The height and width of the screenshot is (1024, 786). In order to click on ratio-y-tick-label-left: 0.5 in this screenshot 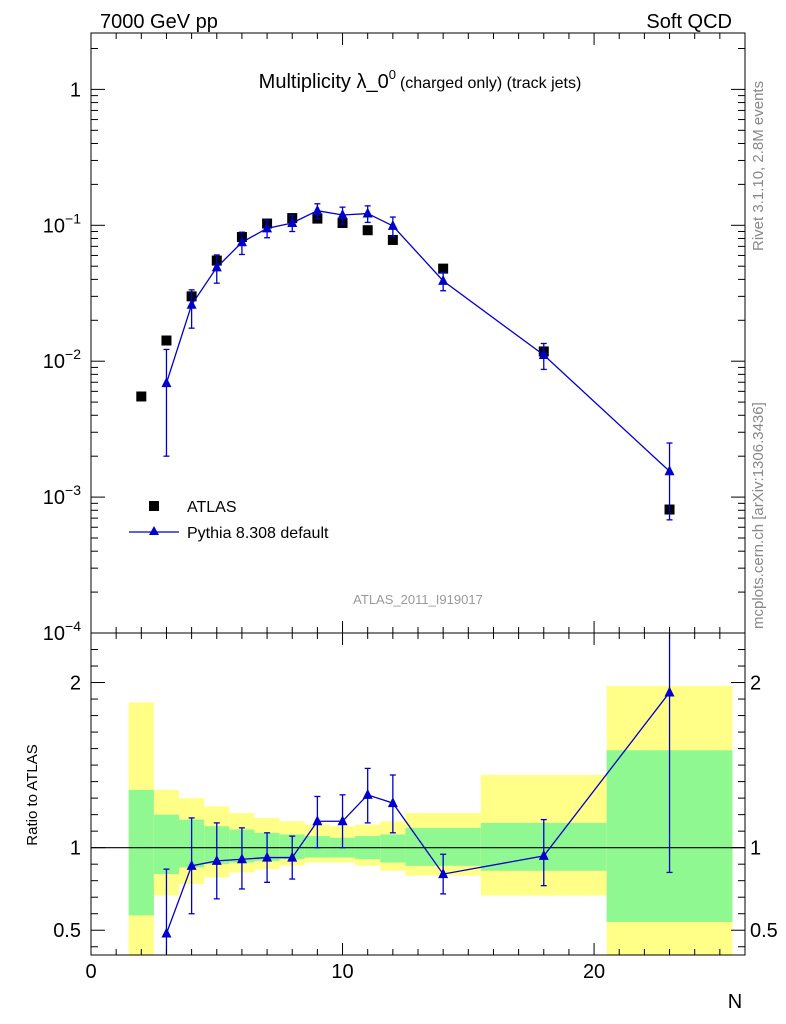, I will do `click(67, 931)`.